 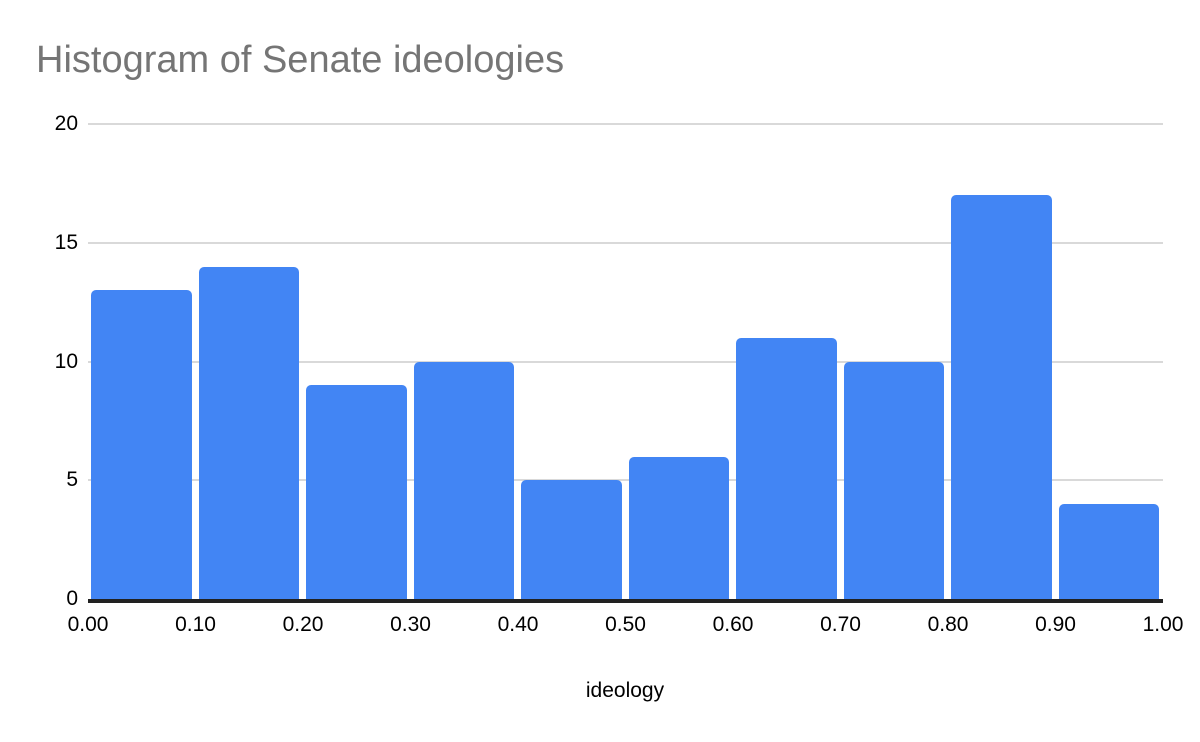 What do you see at coordinates (948, 624) in the screenshot?
I see `x-tick-label-0.80: 0.80` at bounding box center [948, 624].